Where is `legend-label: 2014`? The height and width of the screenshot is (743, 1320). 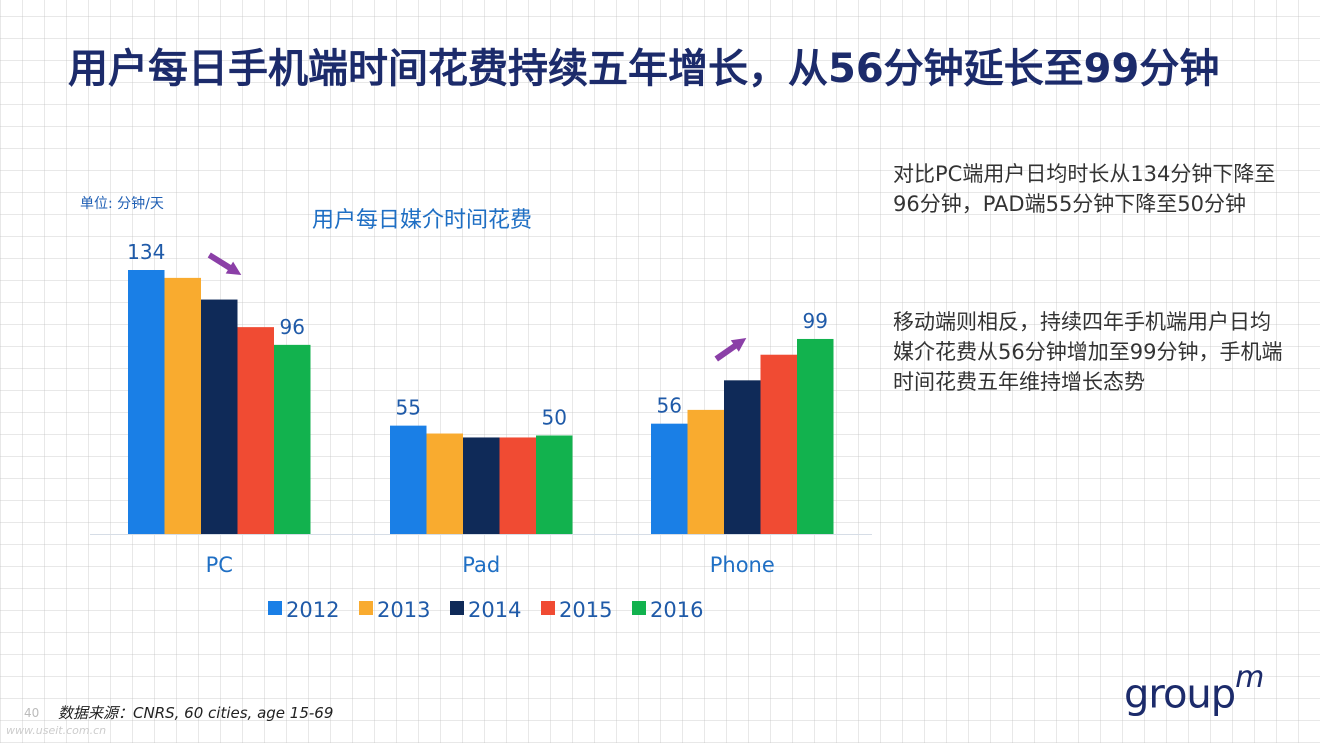
legend-label: 2014 is located at coordinates (494, 610).